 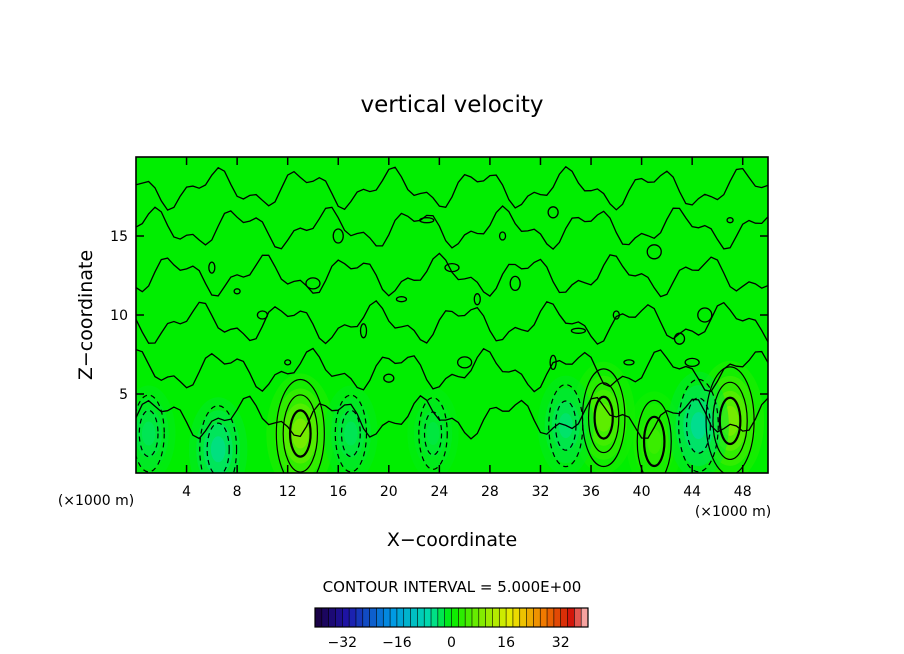 I want to click on x-tick-label: 40, so click(x=642, y=492).